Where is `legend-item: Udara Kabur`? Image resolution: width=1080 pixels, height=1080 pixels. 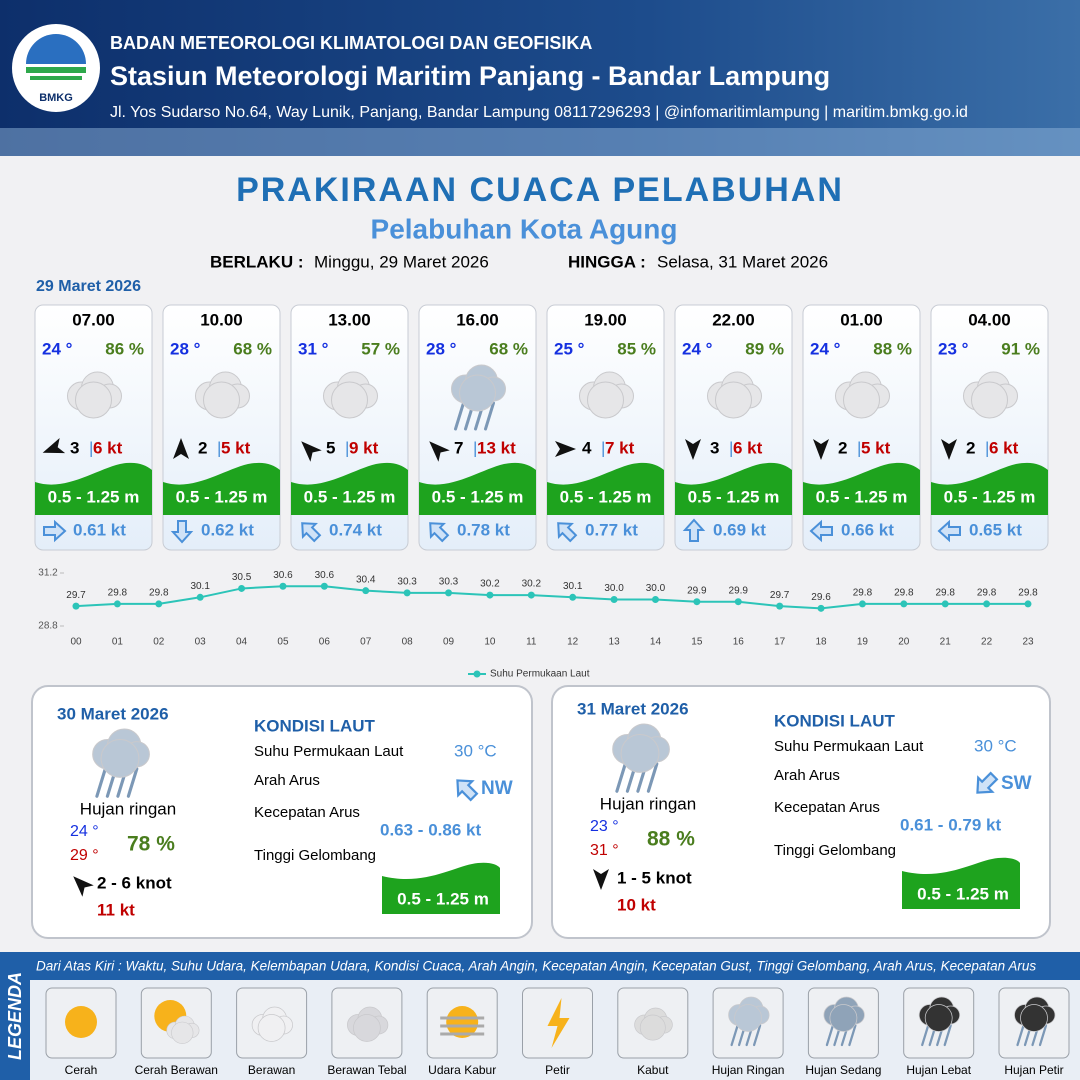
legend-item: Udara Kabur is located at coordinates (462, 1070).